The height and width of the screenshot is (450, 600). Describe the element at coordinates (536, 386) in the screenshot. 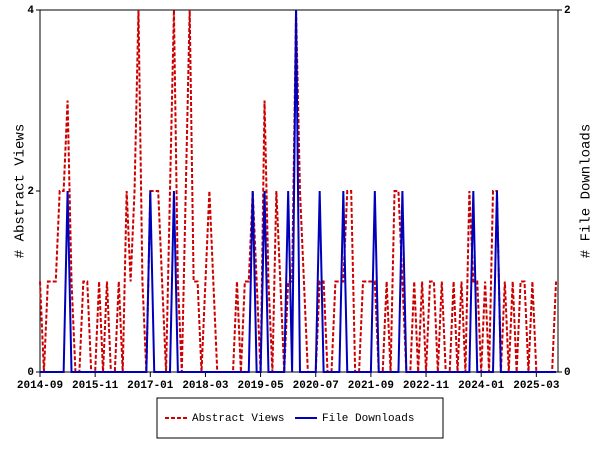

I see `x-tick-label: 2025-03` at that location.